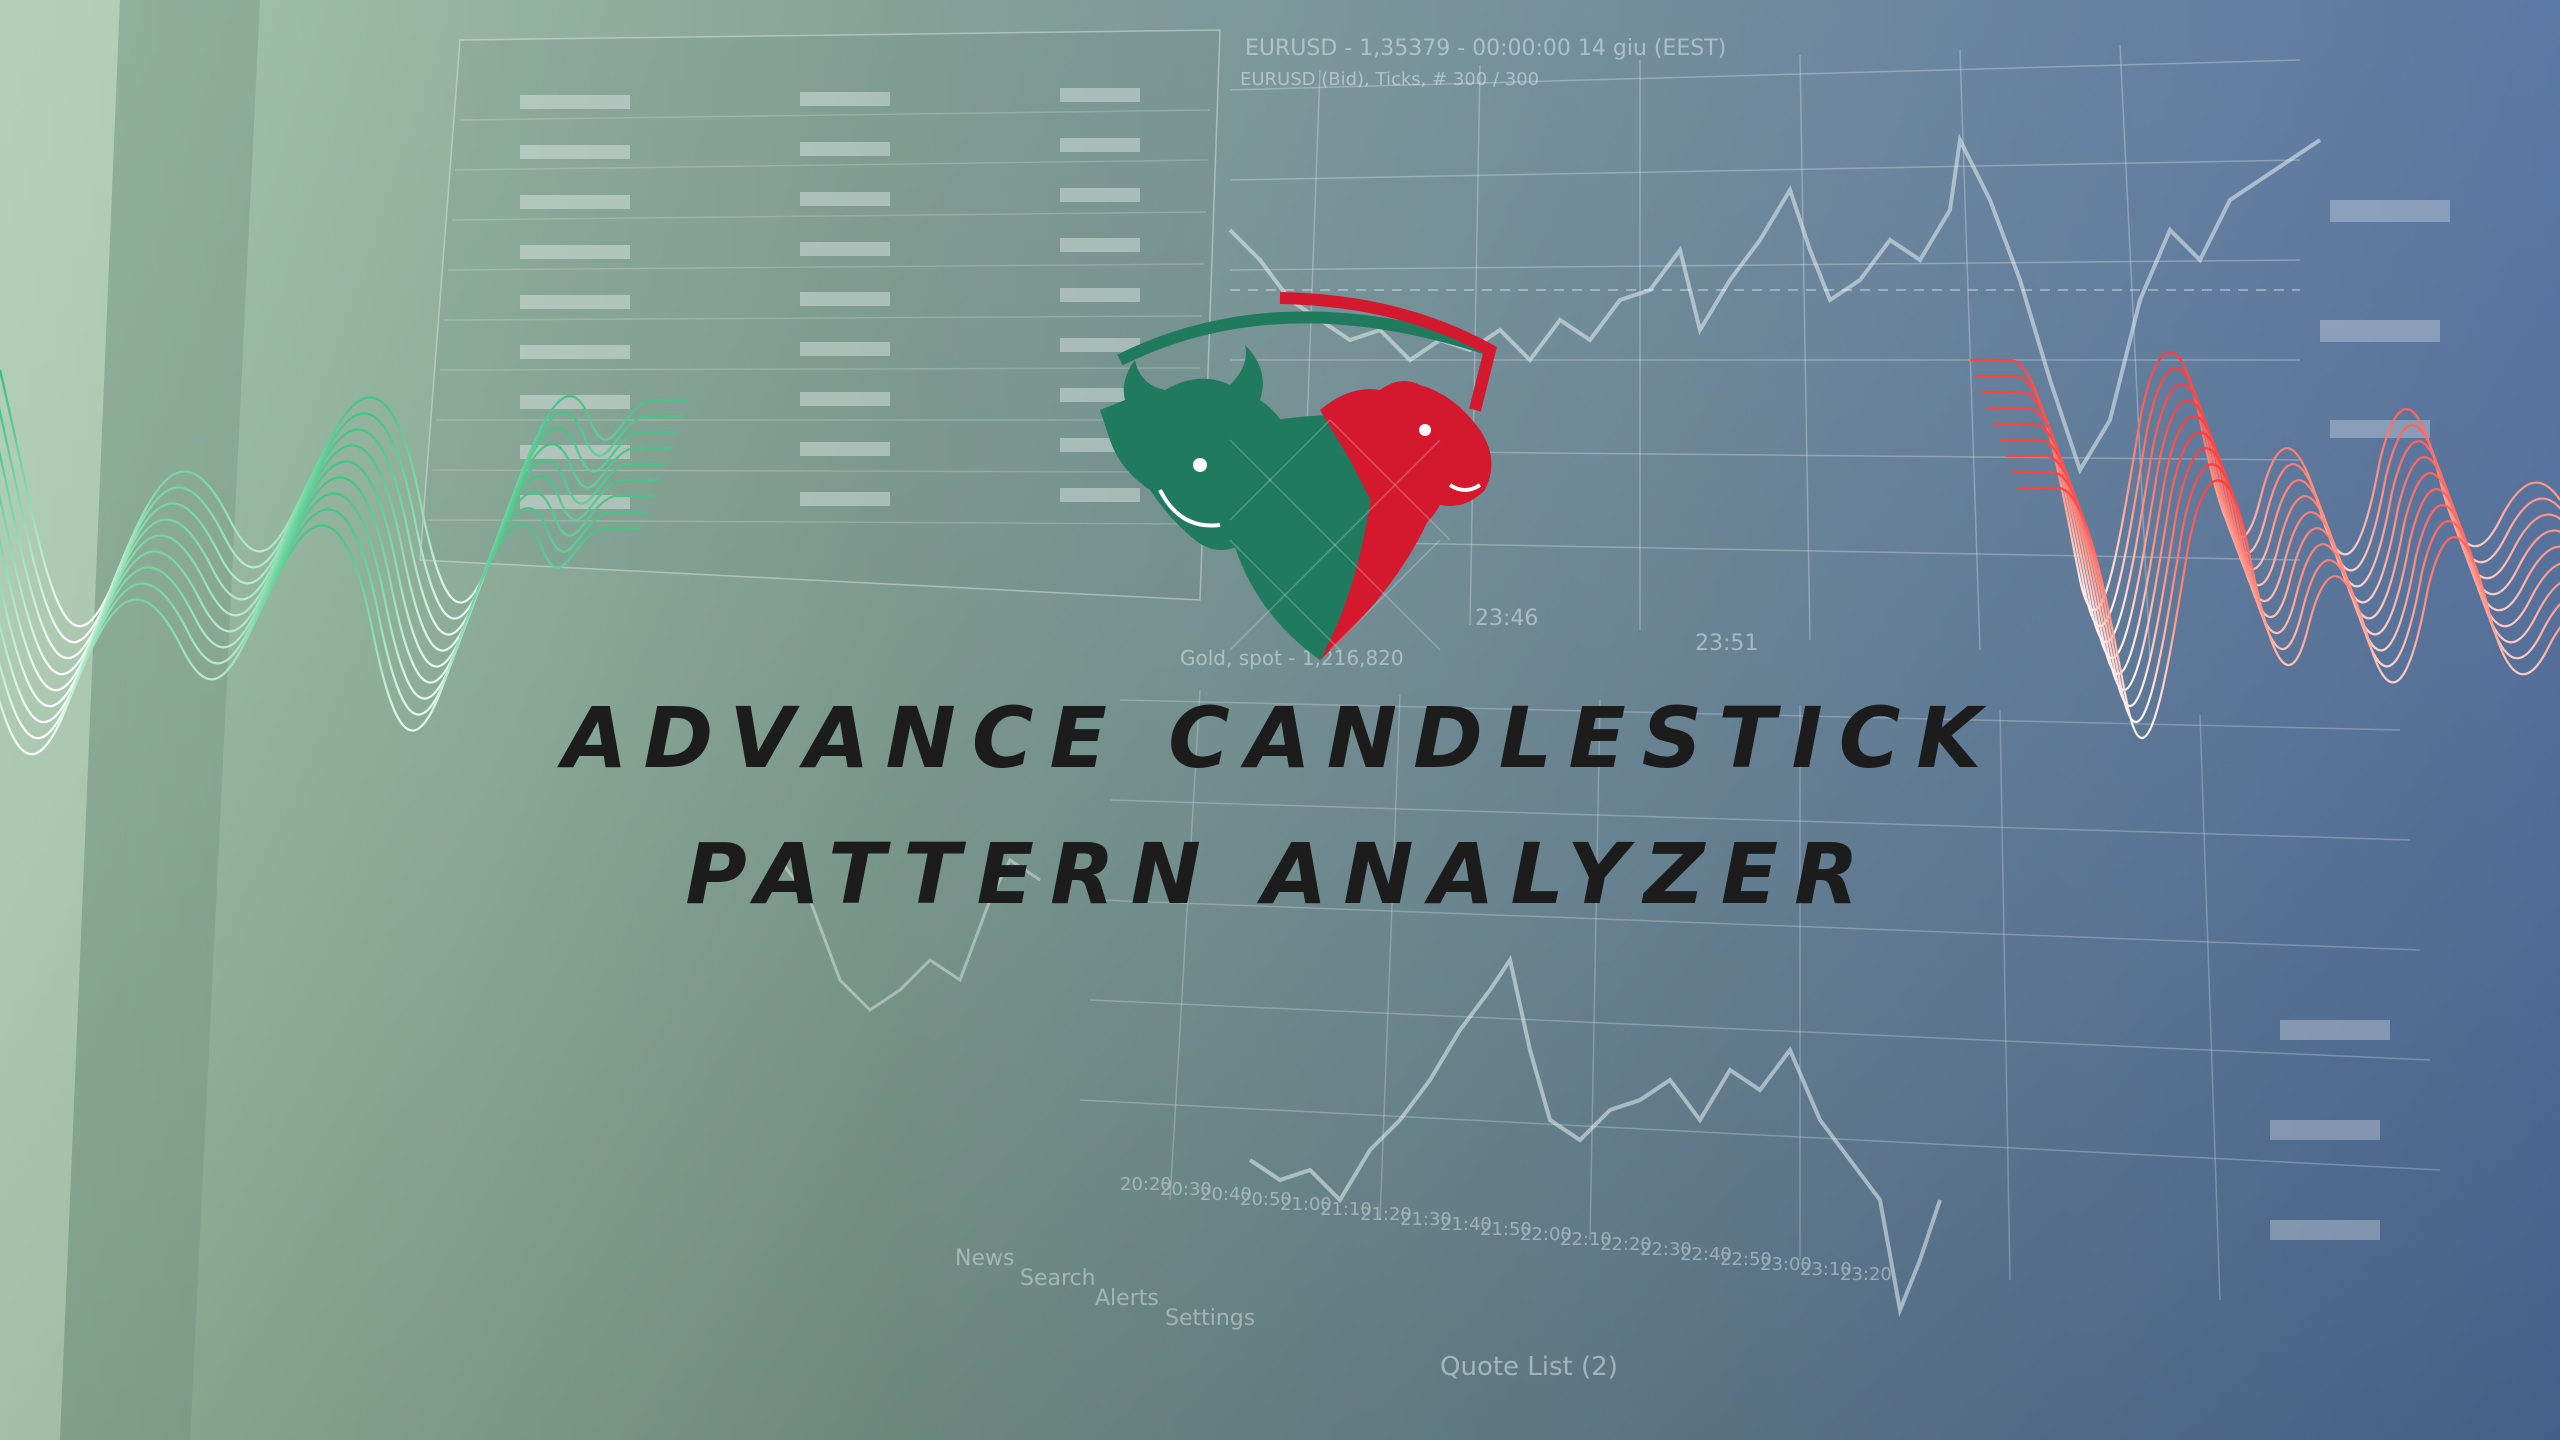 Image resolution: width=2560 pixels, height=1440 pixels. What do you see at coordinates (1506, 618) in the screenshot?
I see `time-label-1: 23:46` at bounding box center [1506, 618].